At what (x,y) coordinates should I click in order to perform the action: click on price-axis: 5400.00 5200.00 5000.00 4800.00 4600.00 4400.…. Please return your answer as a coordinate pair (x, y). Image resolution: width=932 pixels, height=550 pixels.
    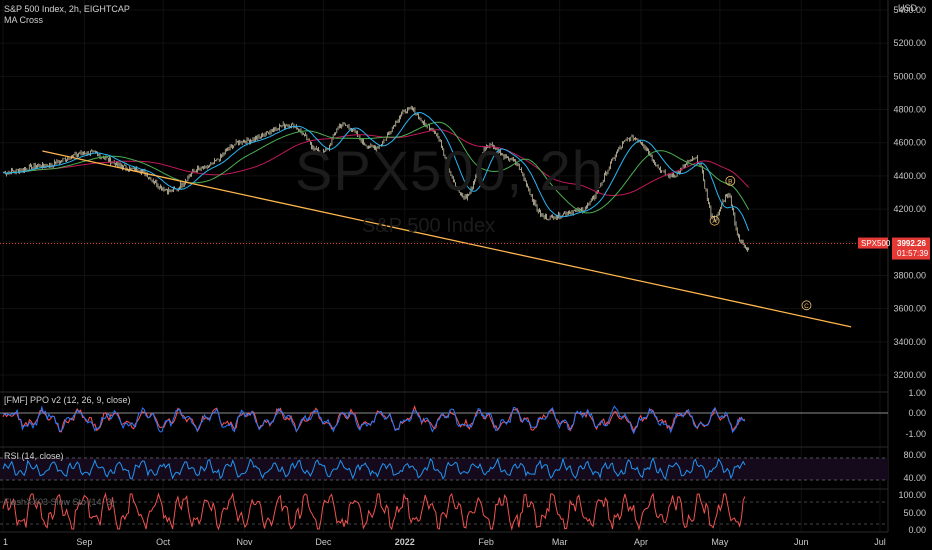
    Looking at the image, I should click on (909, 192).